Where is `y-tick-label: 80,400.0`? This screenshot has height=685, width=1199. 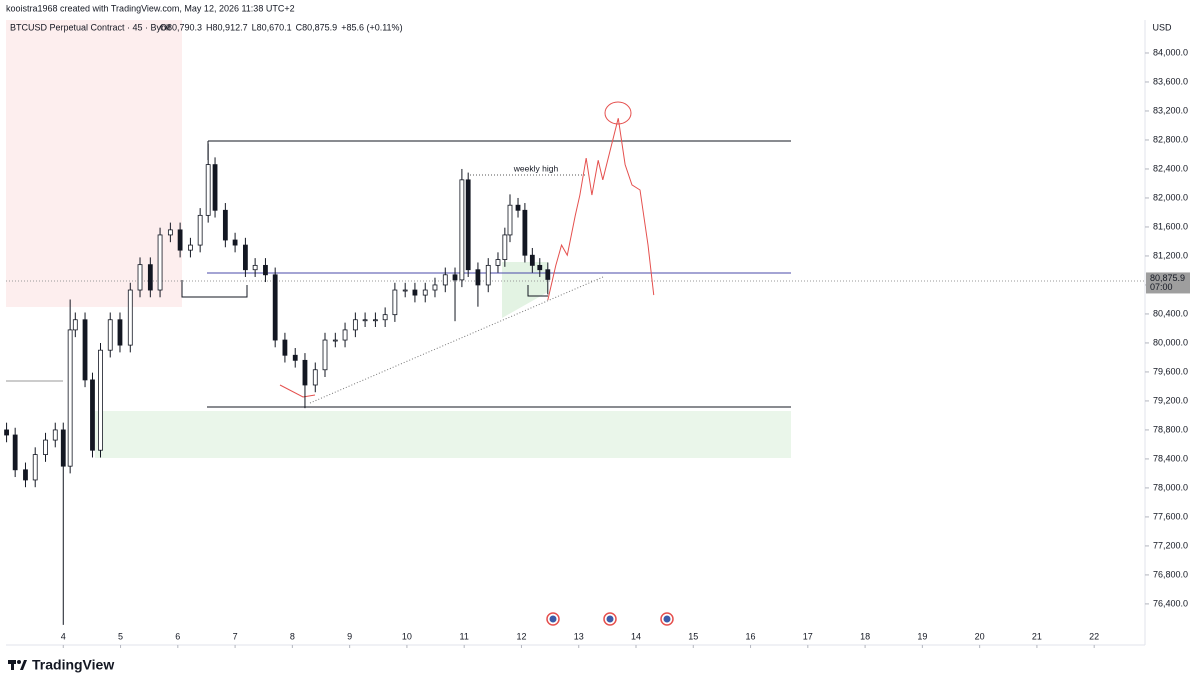
y-tick-label: 80,400.0 is located at coordinates (1170, 313).